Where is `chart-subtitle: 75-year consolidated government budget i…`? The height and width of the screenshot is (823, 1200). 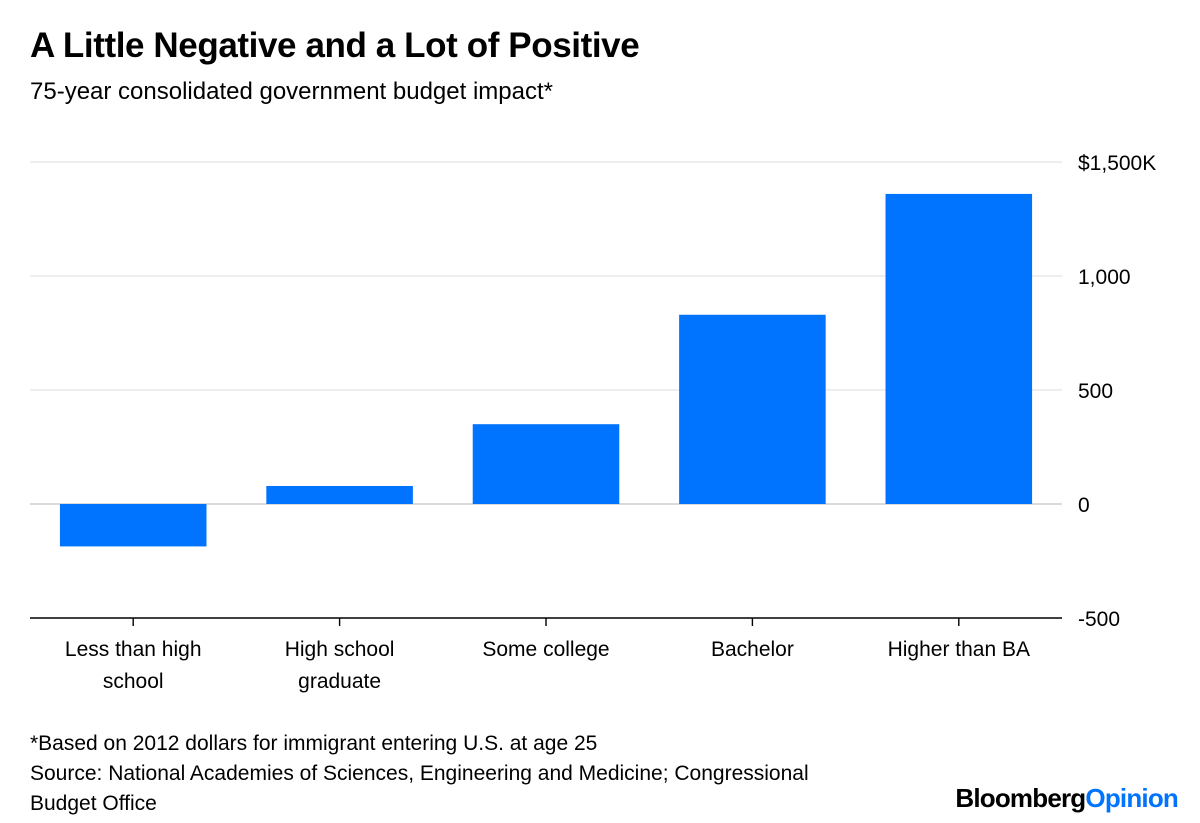 chart-subtitle: 75-year consolidated government budget i… is located at coordinates (291, 91).